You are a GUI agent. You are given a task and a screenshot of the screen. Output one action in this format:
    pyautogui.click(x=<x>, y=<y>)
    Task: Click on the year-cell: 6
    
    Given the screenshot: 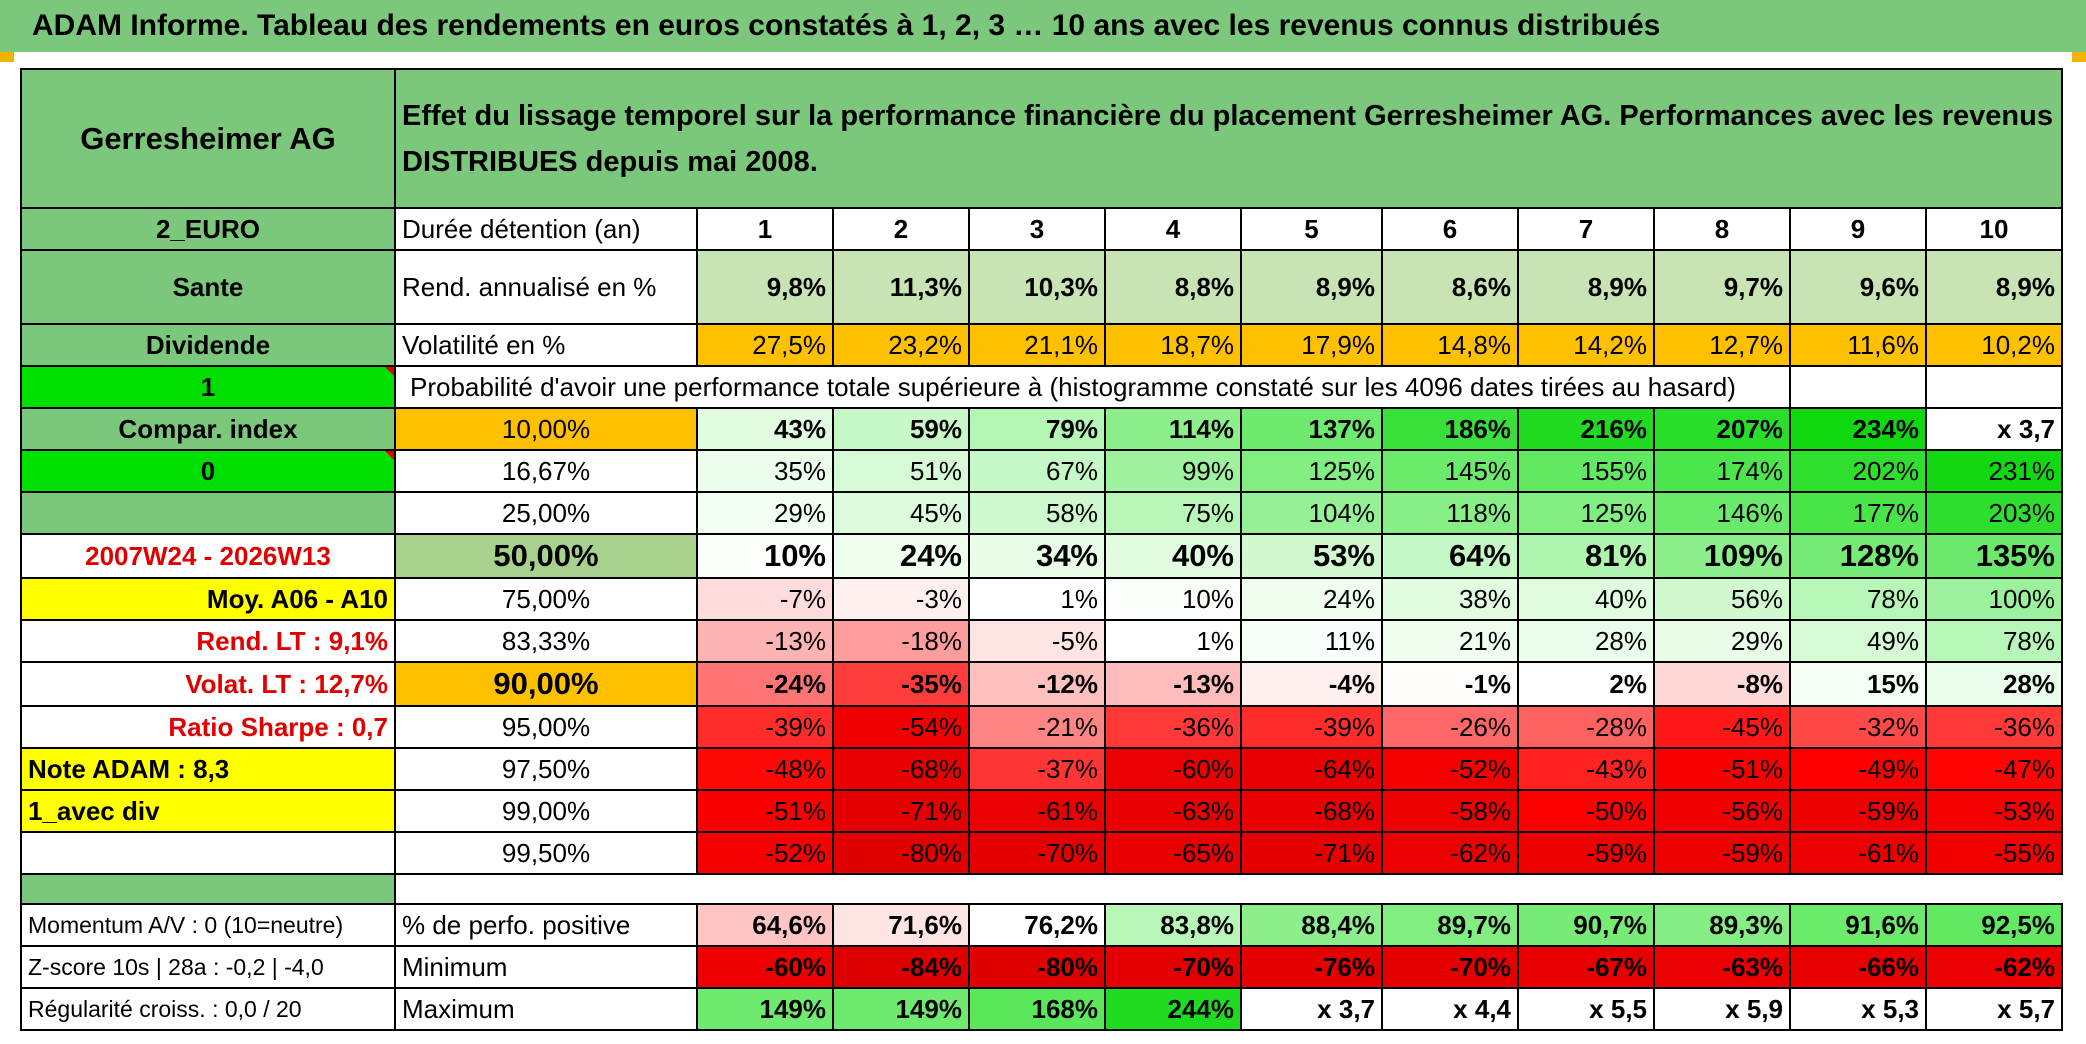 What is the action you would take?
    pyautogui.click(x=1450, y=229)
    